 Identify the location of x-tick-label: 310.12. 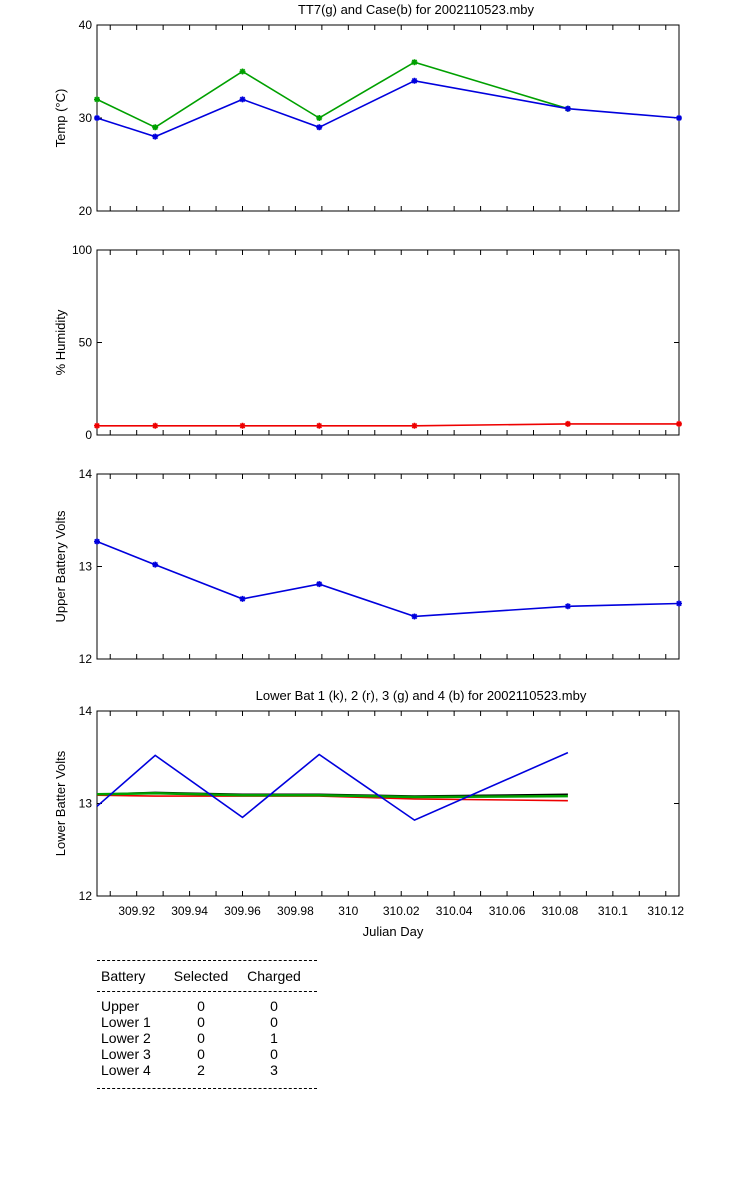
(665, 911).